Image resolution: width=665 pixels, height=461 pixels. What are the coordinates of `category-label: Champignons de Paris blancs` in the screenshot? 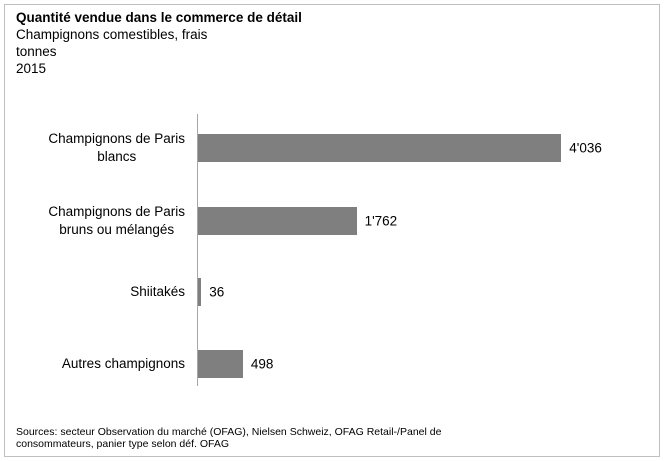 It's located at (116, 147).